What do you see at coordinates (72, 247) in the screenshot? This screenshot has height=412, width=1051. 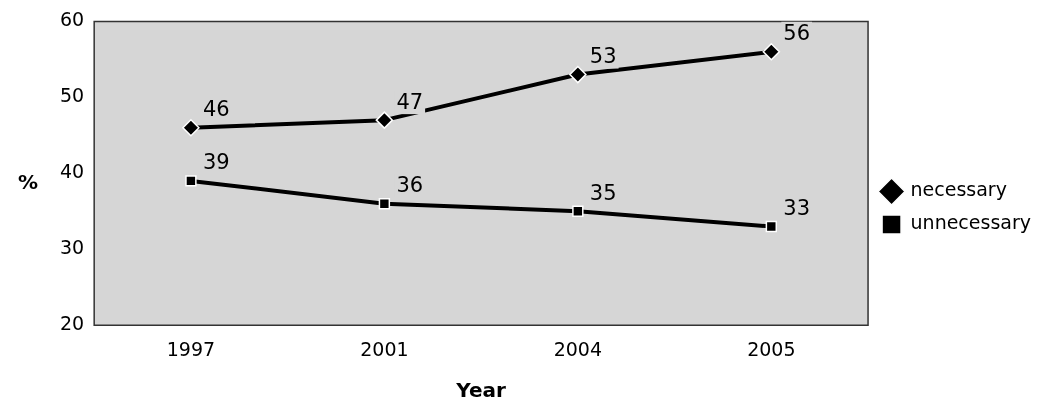 I see `y-tick-label: 30` at bounding box center [72, 247].